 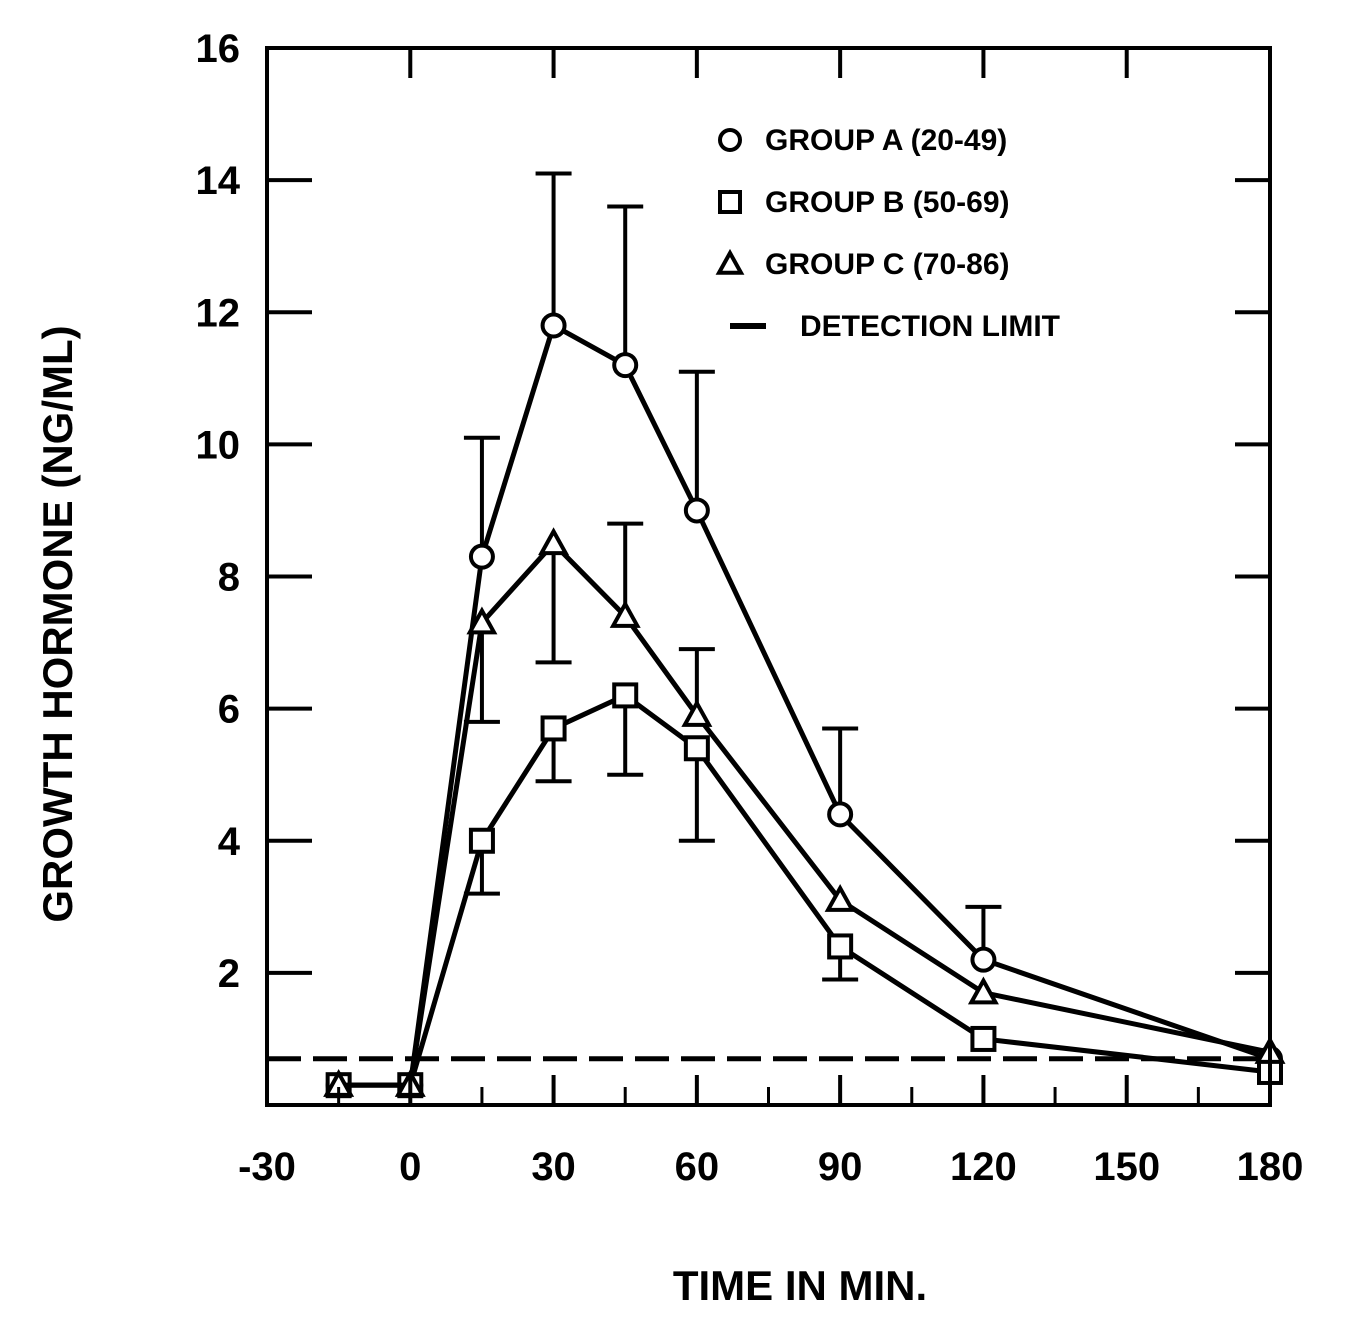 I want to click on y-axis-title: GROWTH HORMONE (NG/ML), so click(x=57, y=623).